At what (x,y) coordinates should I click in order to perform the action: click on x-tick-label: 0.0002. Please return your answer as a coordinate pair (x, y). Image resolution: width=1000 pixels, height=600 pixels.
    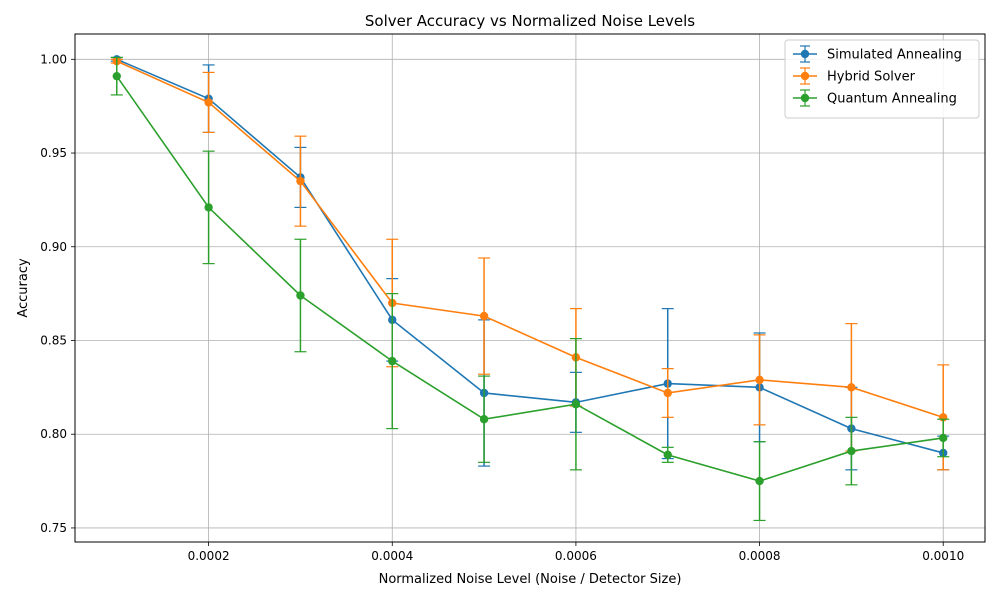
    Looking at the image, I should click on (209, 556).